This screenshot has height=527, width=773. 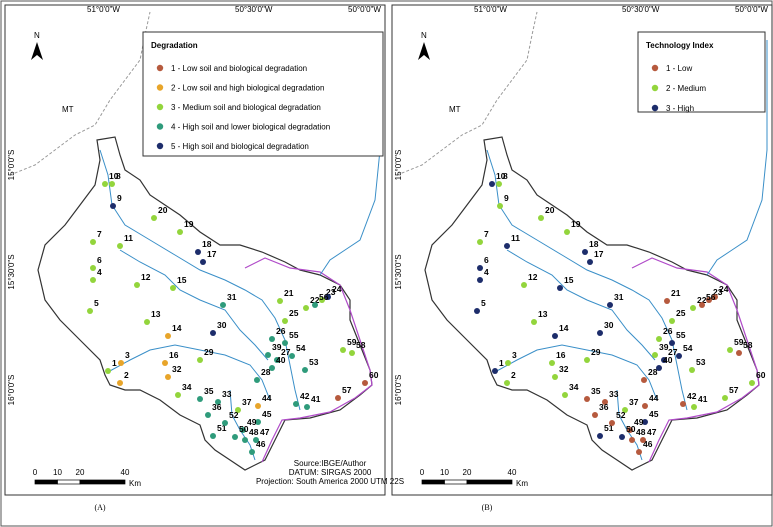 What do you see at coordinates (99, 234) in the screenshot?
I see `site-label: 7` at bounding box center [99, 234].